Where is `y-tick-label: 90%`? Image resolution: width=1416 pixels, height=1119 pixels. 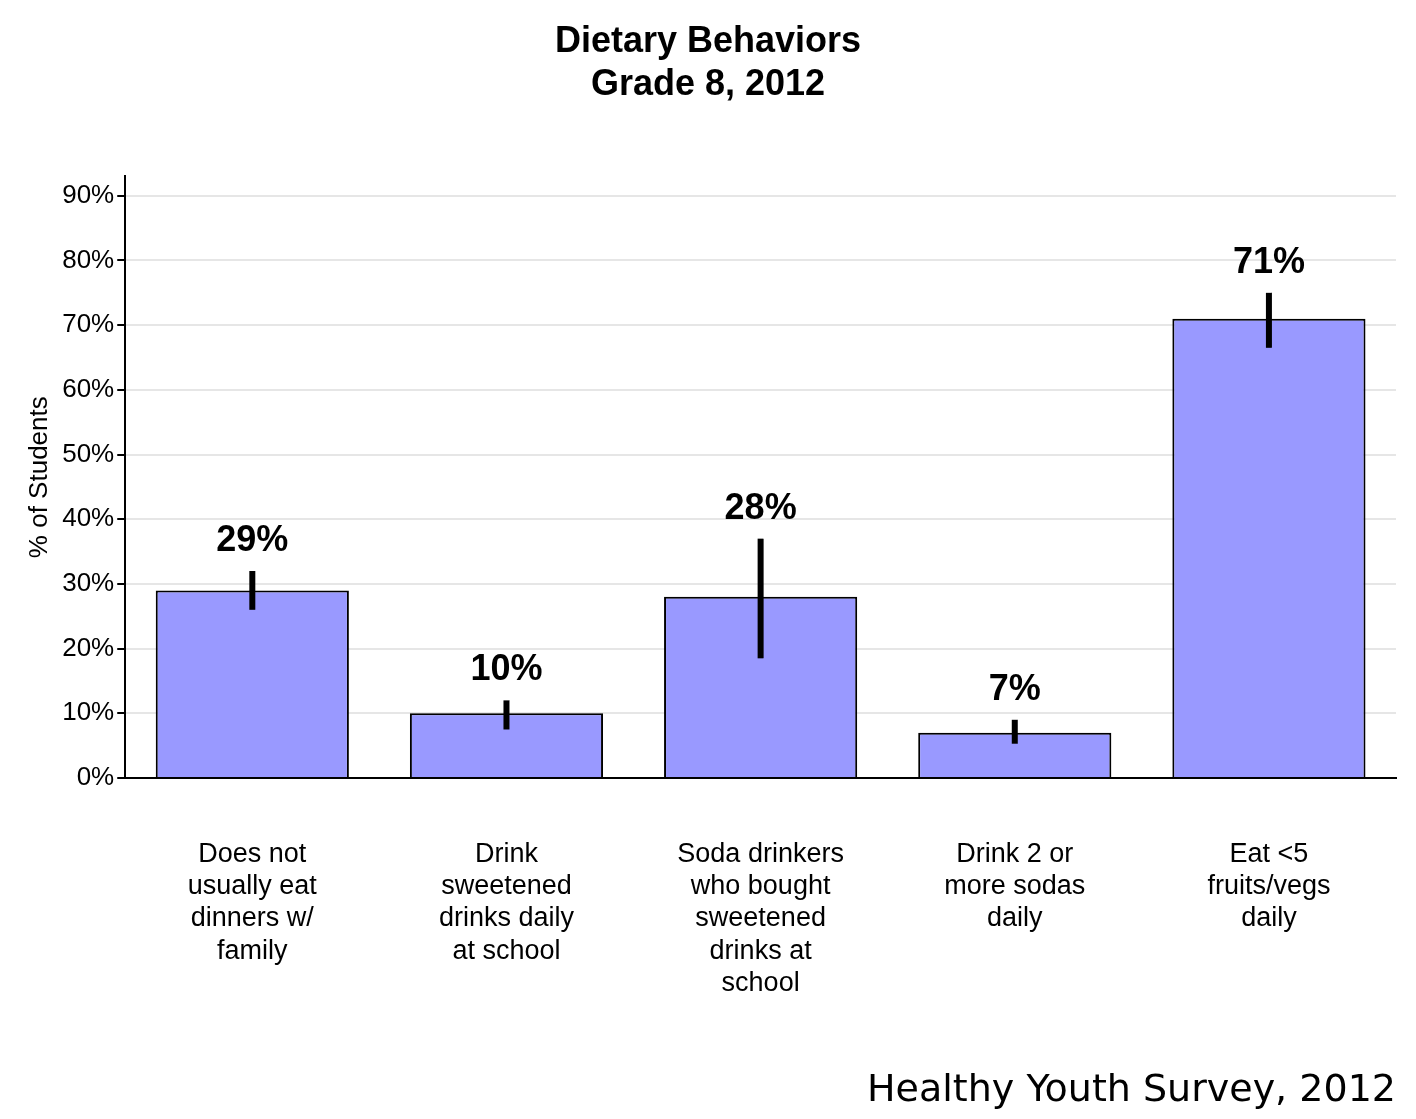 y-tick-label: 90% is located at coordinates (88, 193).